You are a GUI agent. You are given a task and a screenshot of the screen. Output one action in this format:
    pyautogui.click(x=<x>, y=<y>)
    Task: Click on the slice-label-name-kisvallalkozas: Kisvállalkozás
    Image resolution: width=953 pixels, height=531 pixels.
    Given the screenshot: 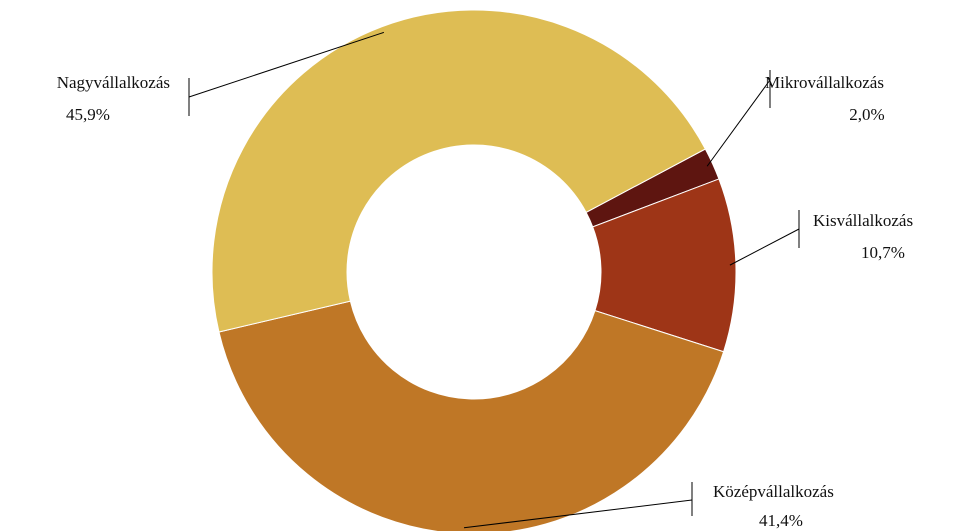 What is the action you would take?
    pyautogui.click(x=863, y=220)
    